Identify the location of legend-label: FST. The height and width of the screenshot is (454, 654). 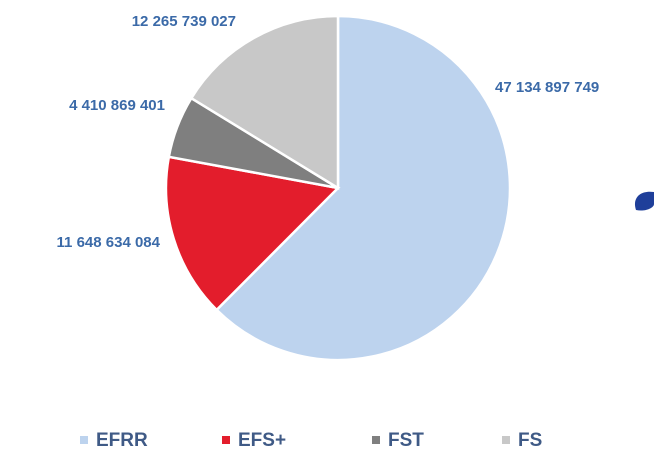
(406, 440).